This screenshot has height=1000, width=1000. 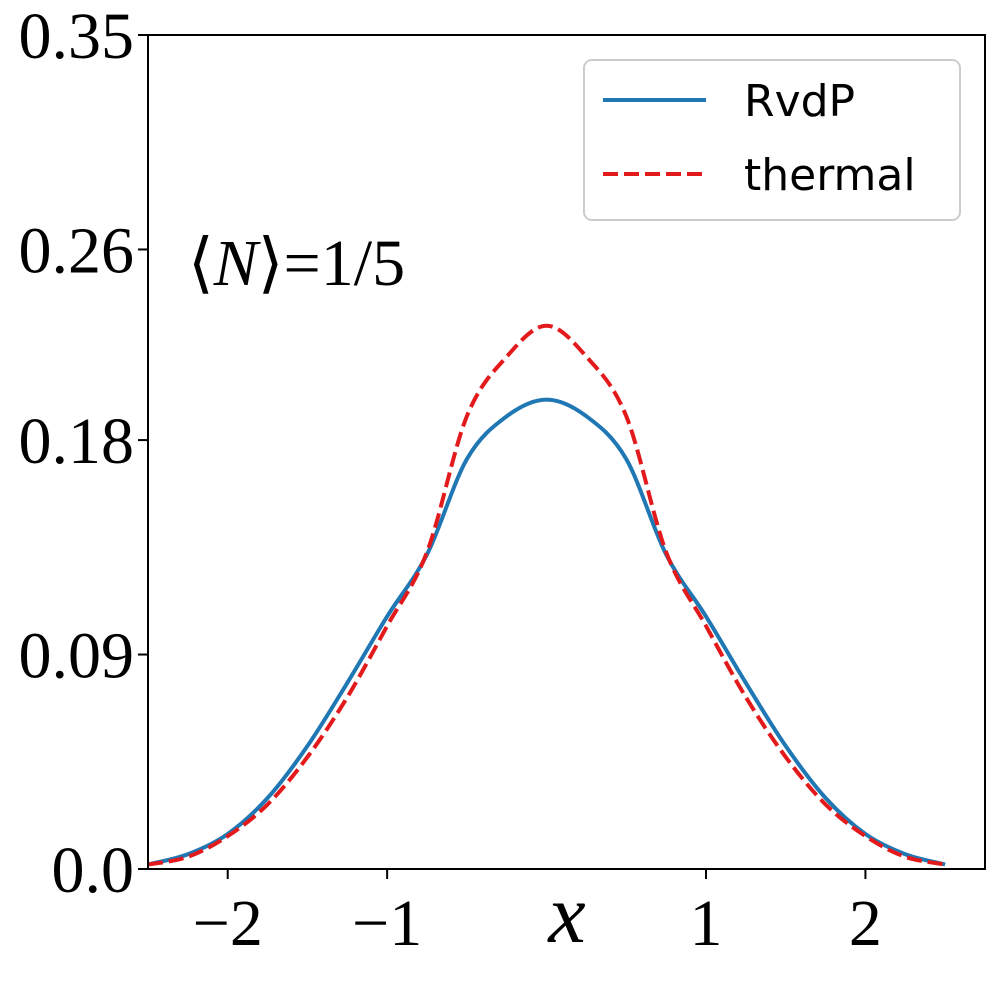 I want to click on annotation-mean-photon-number: ⟨N⟩=1/5, so click(x=296, y=263).